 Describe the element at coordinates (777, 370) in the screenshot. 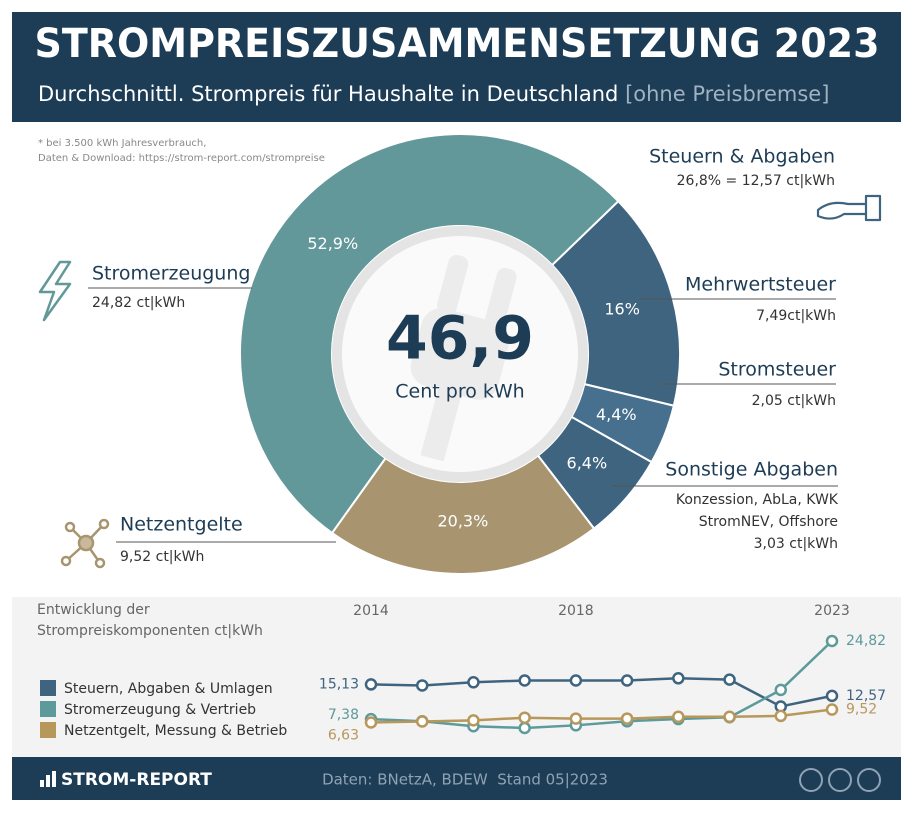

I see `callout-name: Stromsteuer` at that location.